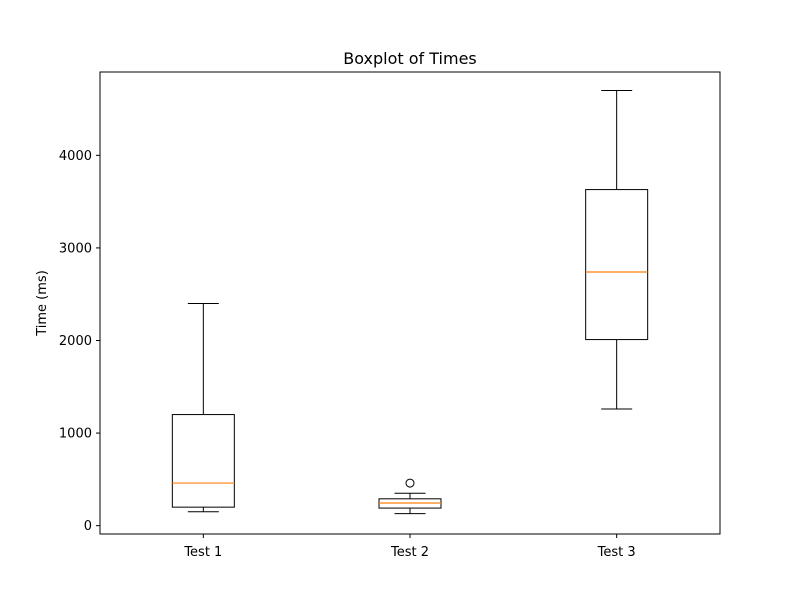 This screenshot has height=600, width=800. Describe the element at coordinates (42, 303) in the screenshot. I see `y-axis-label: Time (ms)` at that location.